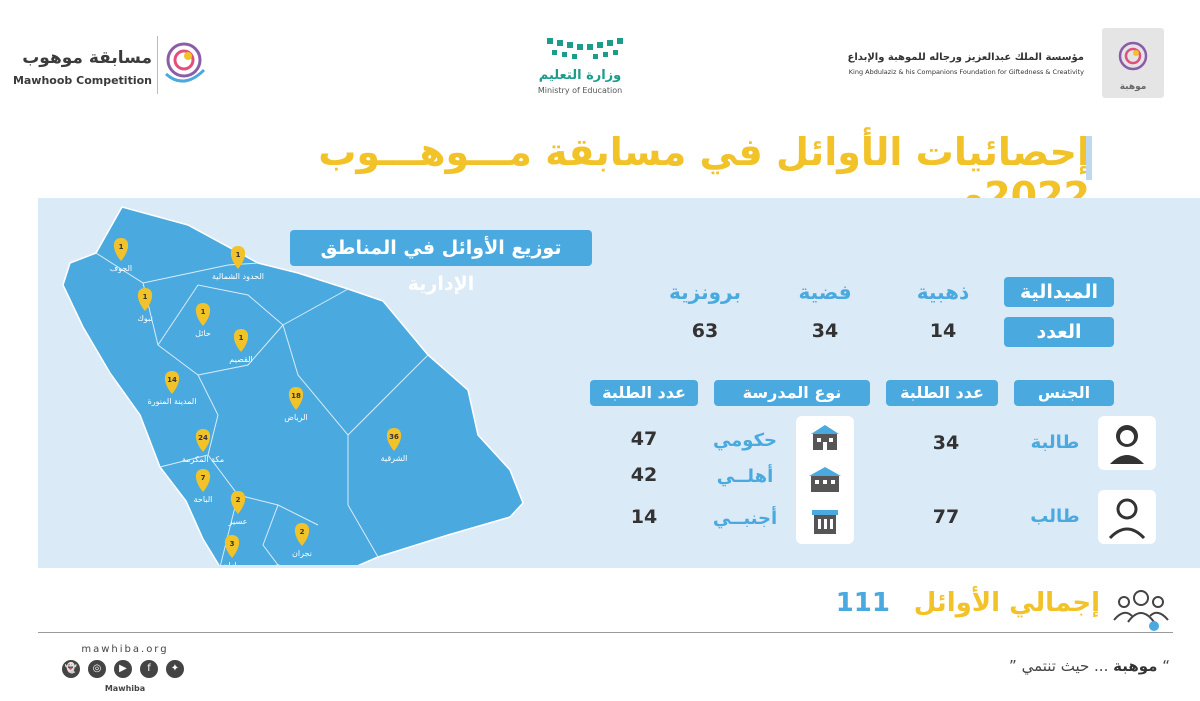 This screenshot has height=701, width=1200. I want to click on male-count: 77, so click(946, 517).